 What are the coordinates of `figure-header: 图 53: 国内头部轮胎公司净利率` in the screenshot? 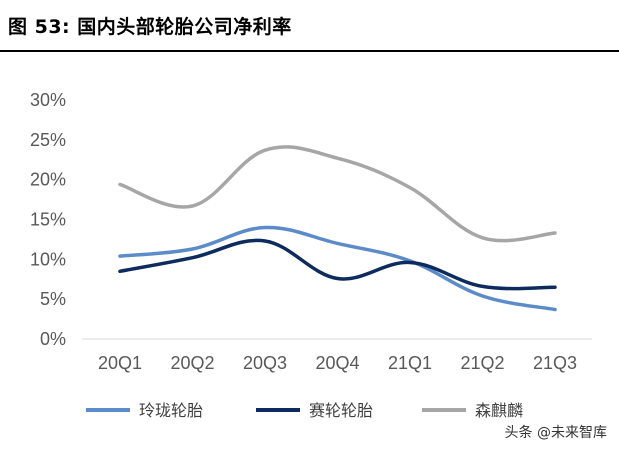 It's located at (309, 26).